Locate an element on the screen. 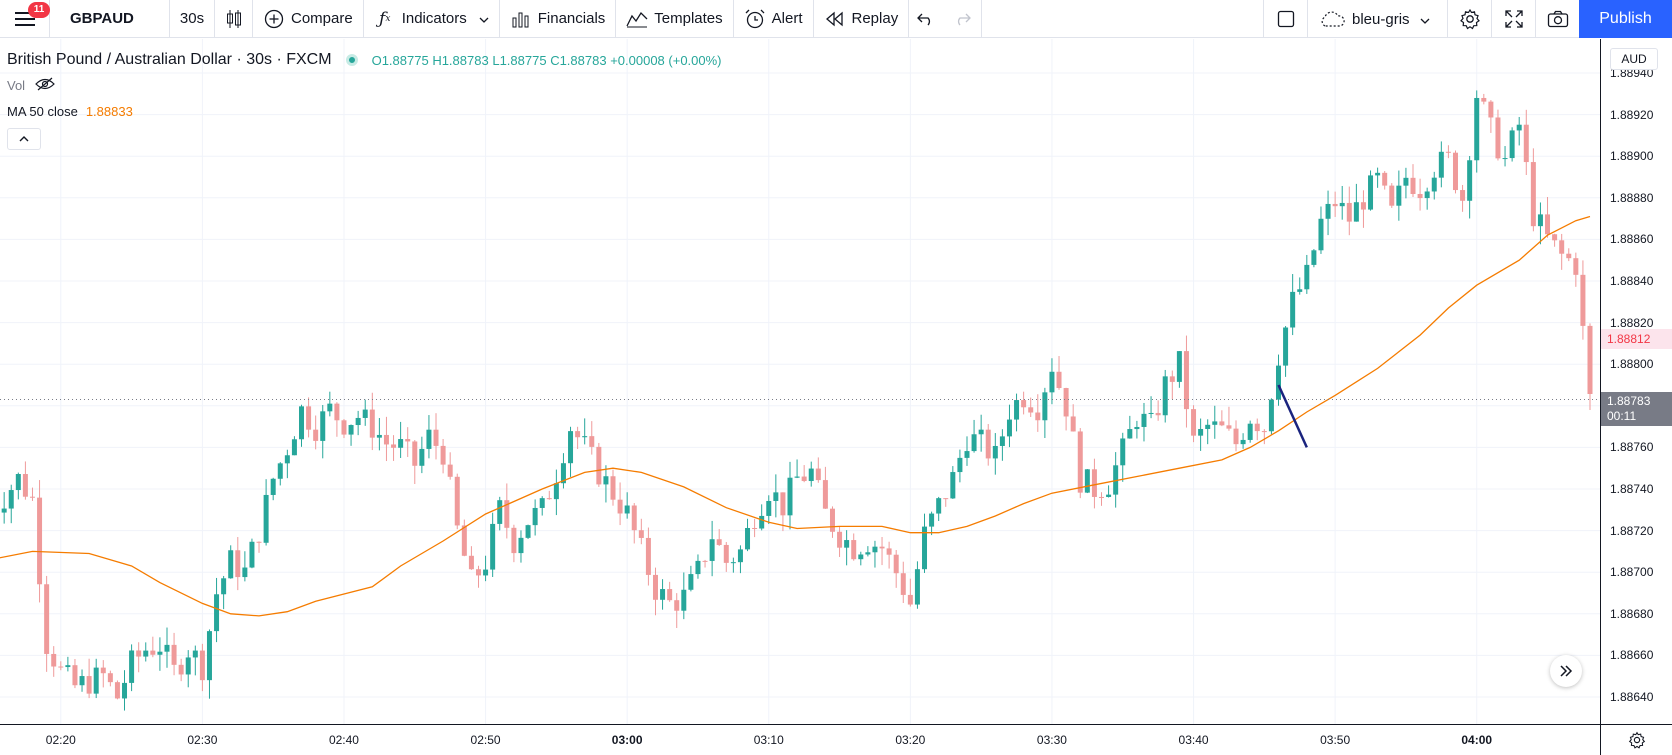 This screenshot has height=755, width=1672. chevron-up-icon is located at coordinates (24, 139).